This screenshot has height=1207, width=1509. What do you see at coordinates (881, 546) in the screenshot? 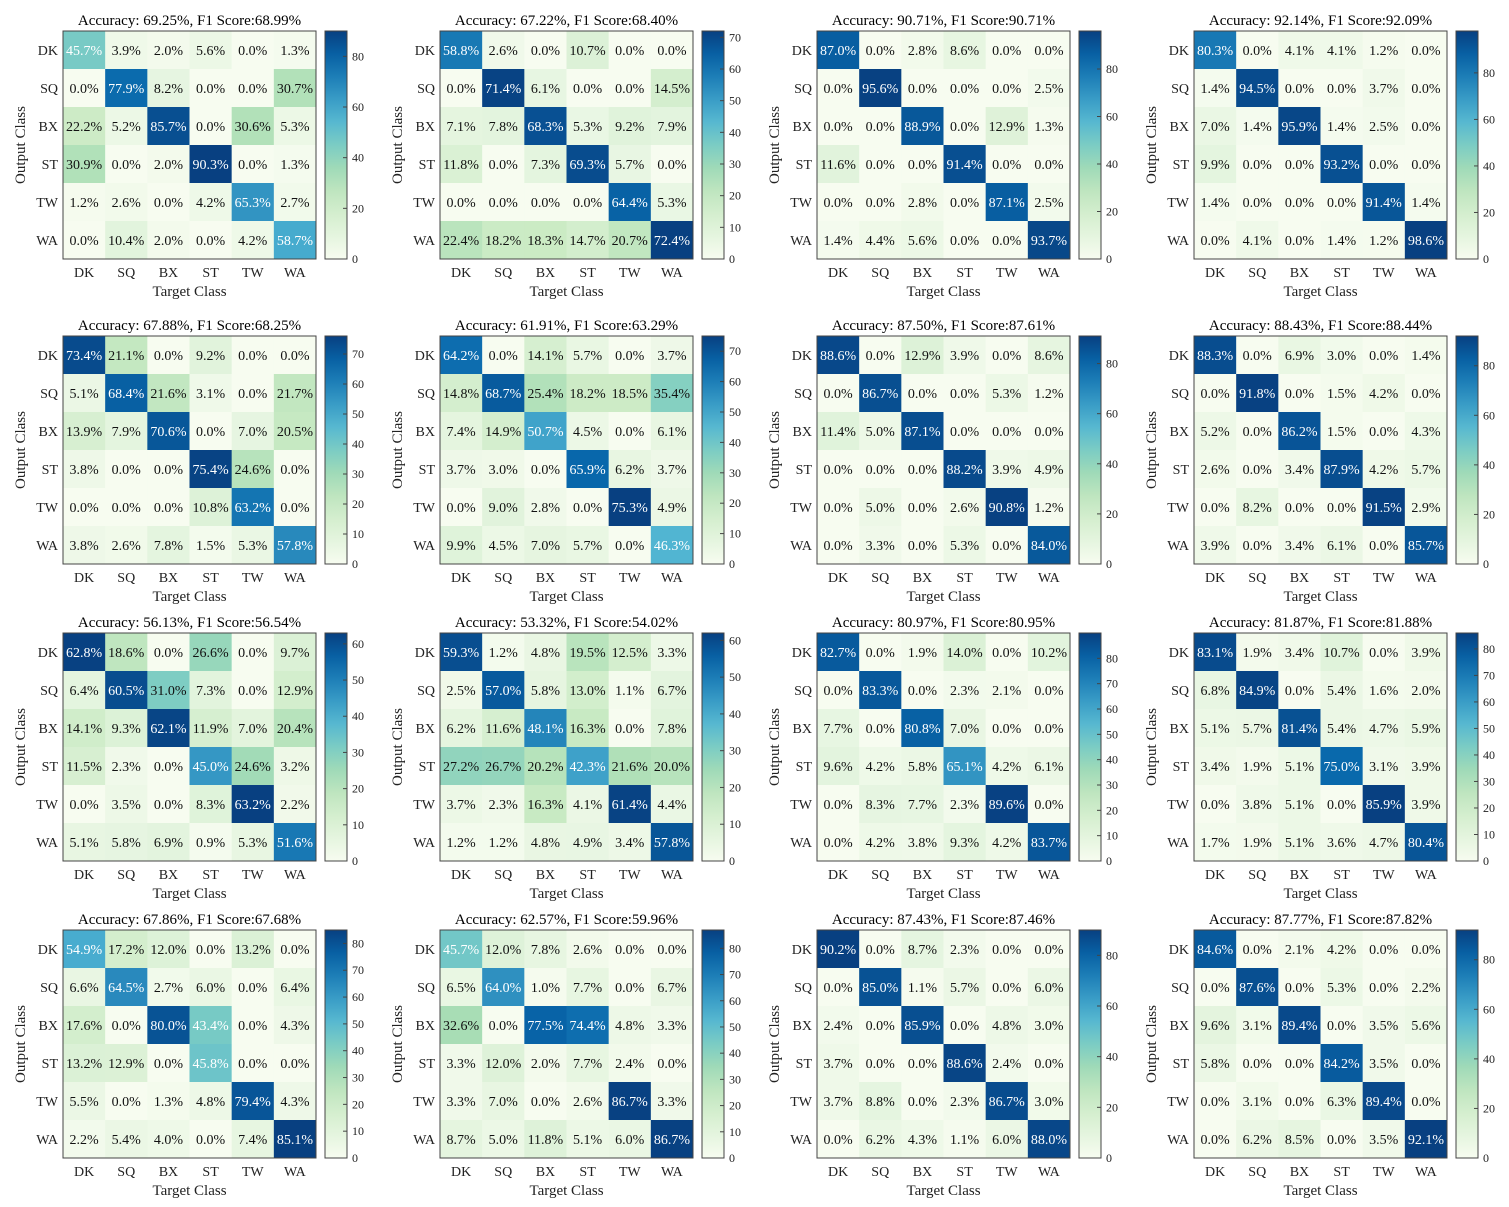
I see `cell-value-label: 3.3%` at bounding box center [881, 546].